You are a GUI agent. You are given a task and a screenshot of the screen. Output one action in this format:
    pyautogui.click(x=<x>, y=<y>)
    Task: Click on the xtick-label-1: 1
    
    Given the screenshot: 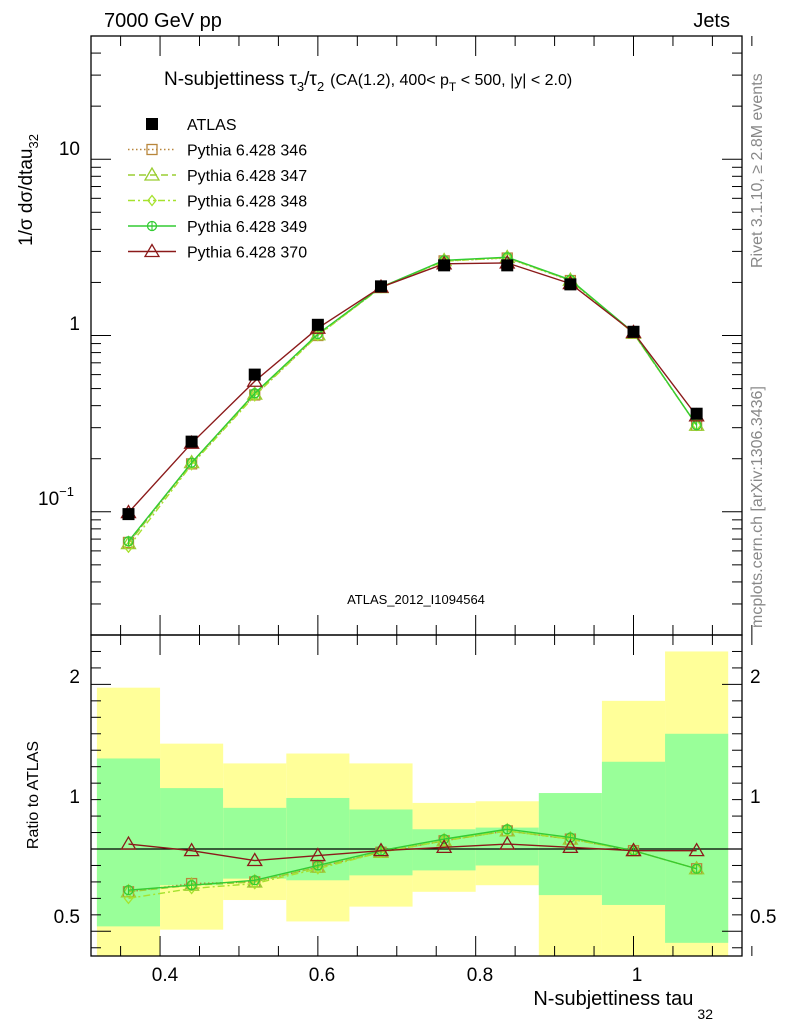 What is the action you would take?
    pyautogui.click(x=637, y=975)
    